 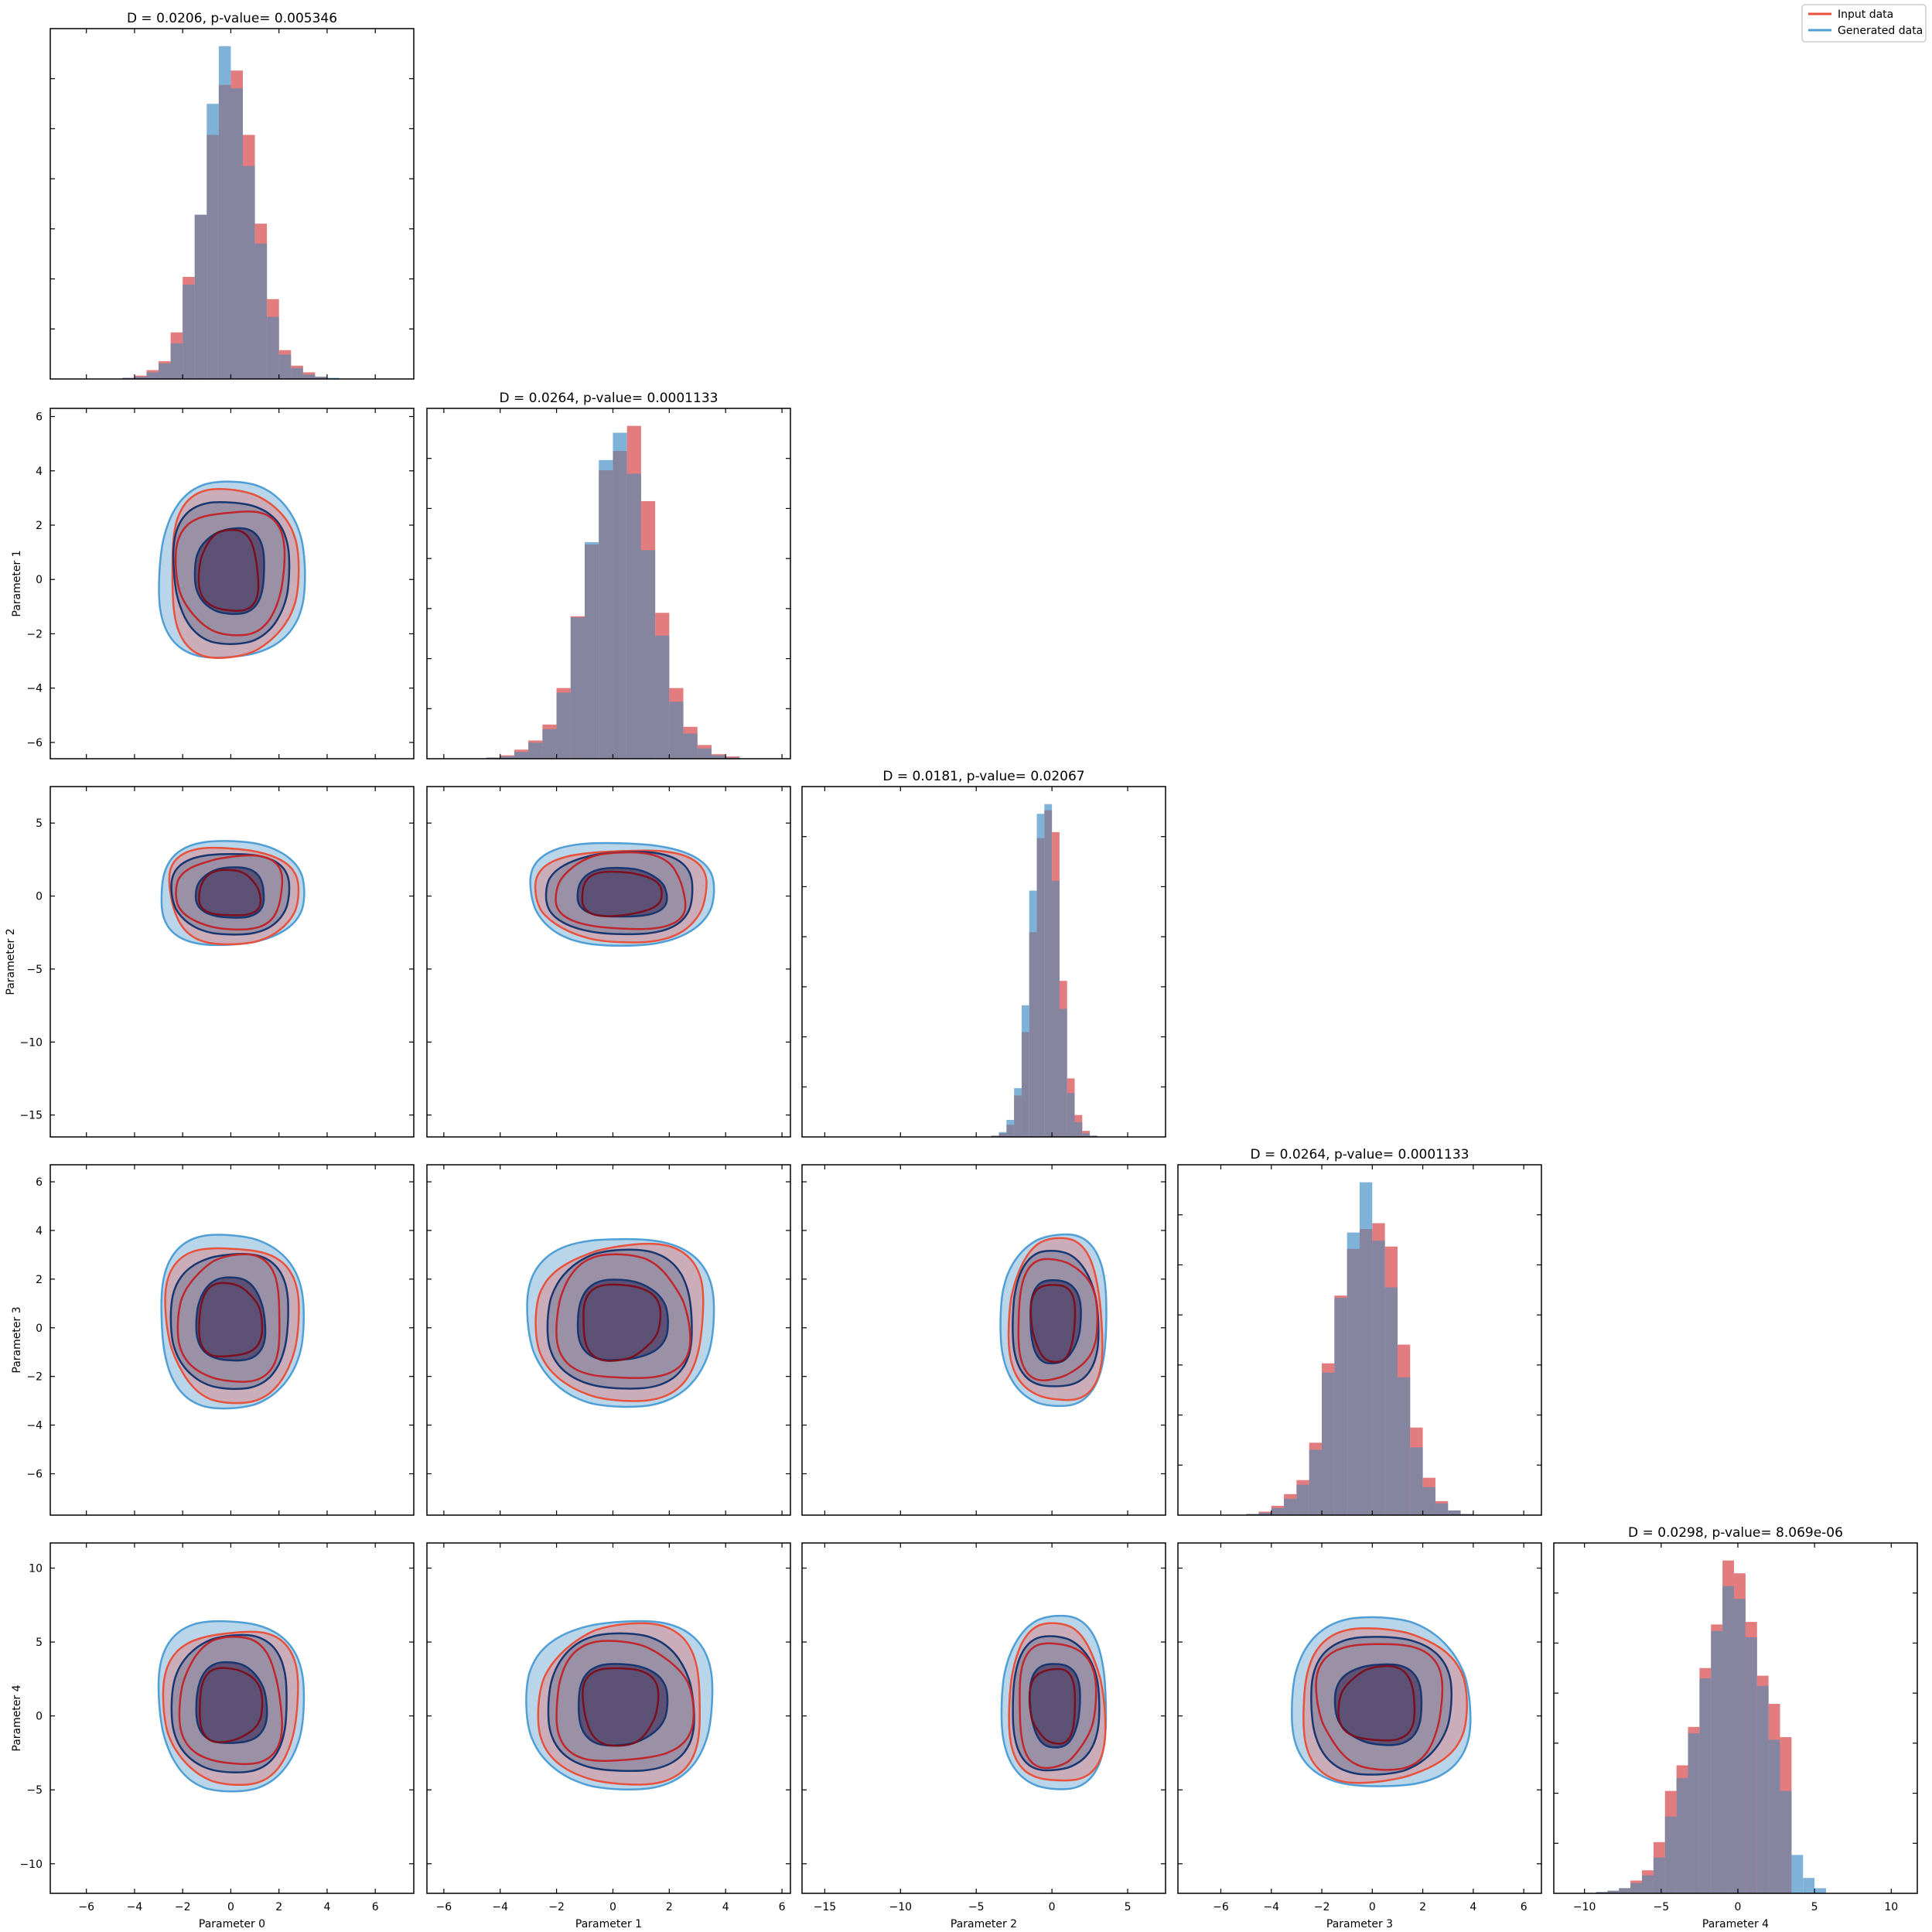 What do you see at coordinates (608, 1736) in the screenshot?
I see `contour-panel-1-4: −6 −4 −2 0 2 4 6 Parameter 1` at bounding box center [608, 1736].